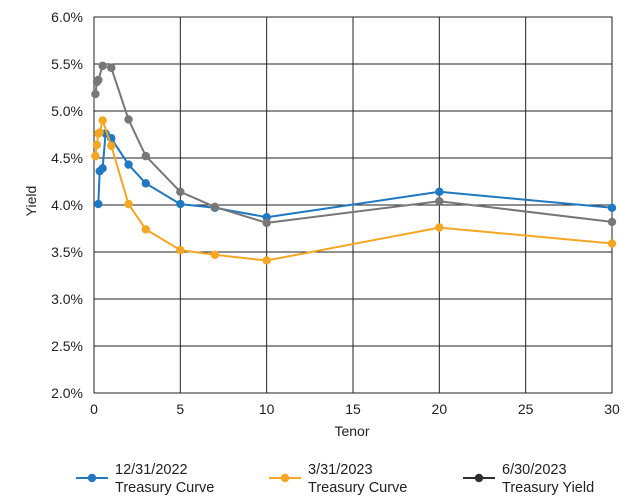 Image resolution: width=628 pixels, height=500 pixels. I want to click on legend-label-line1: 3/31/2023, so click(340, 470).